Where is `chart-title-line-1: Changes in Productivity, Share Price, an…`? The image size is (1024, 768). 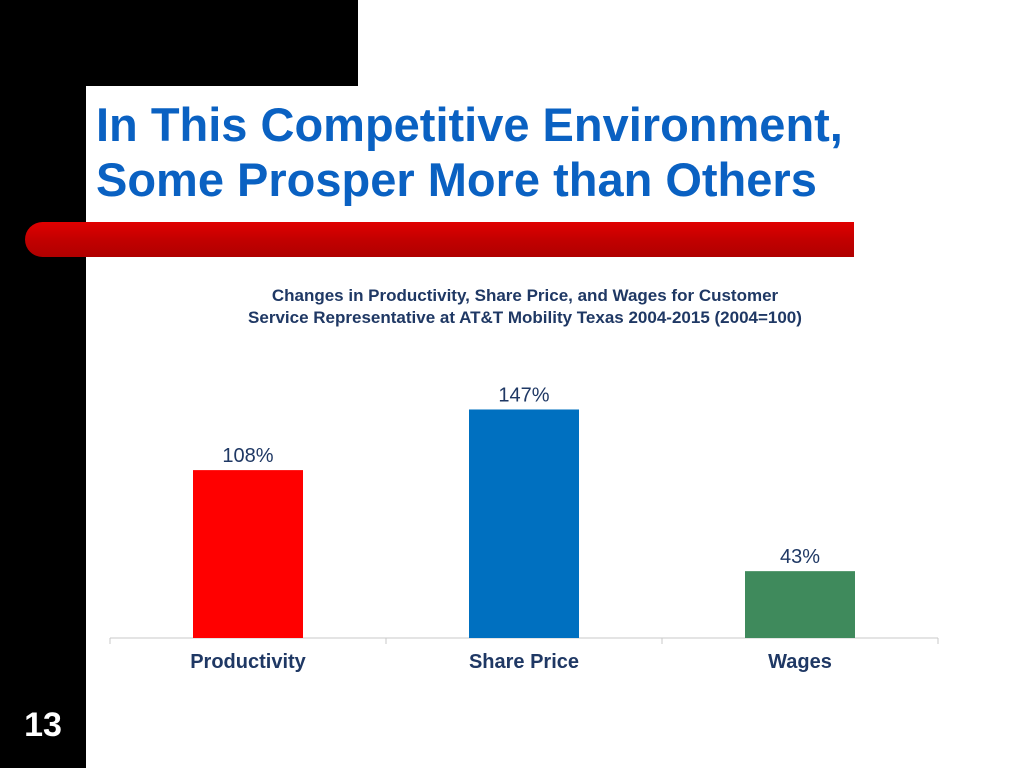 chart-title-line-1: Changes in Productivity, Share Price, an… is located at coordinates (525, 295).